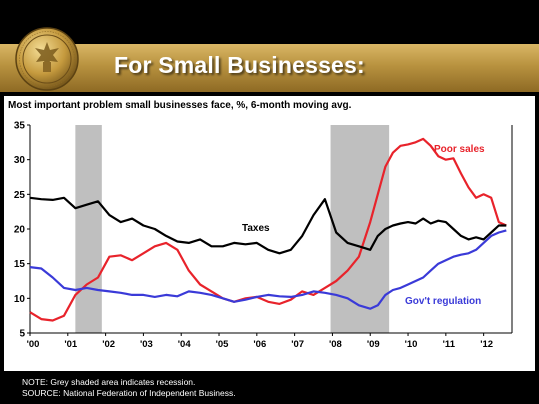  I want to click on y-tick-label-15: 15, so click(20, 264).